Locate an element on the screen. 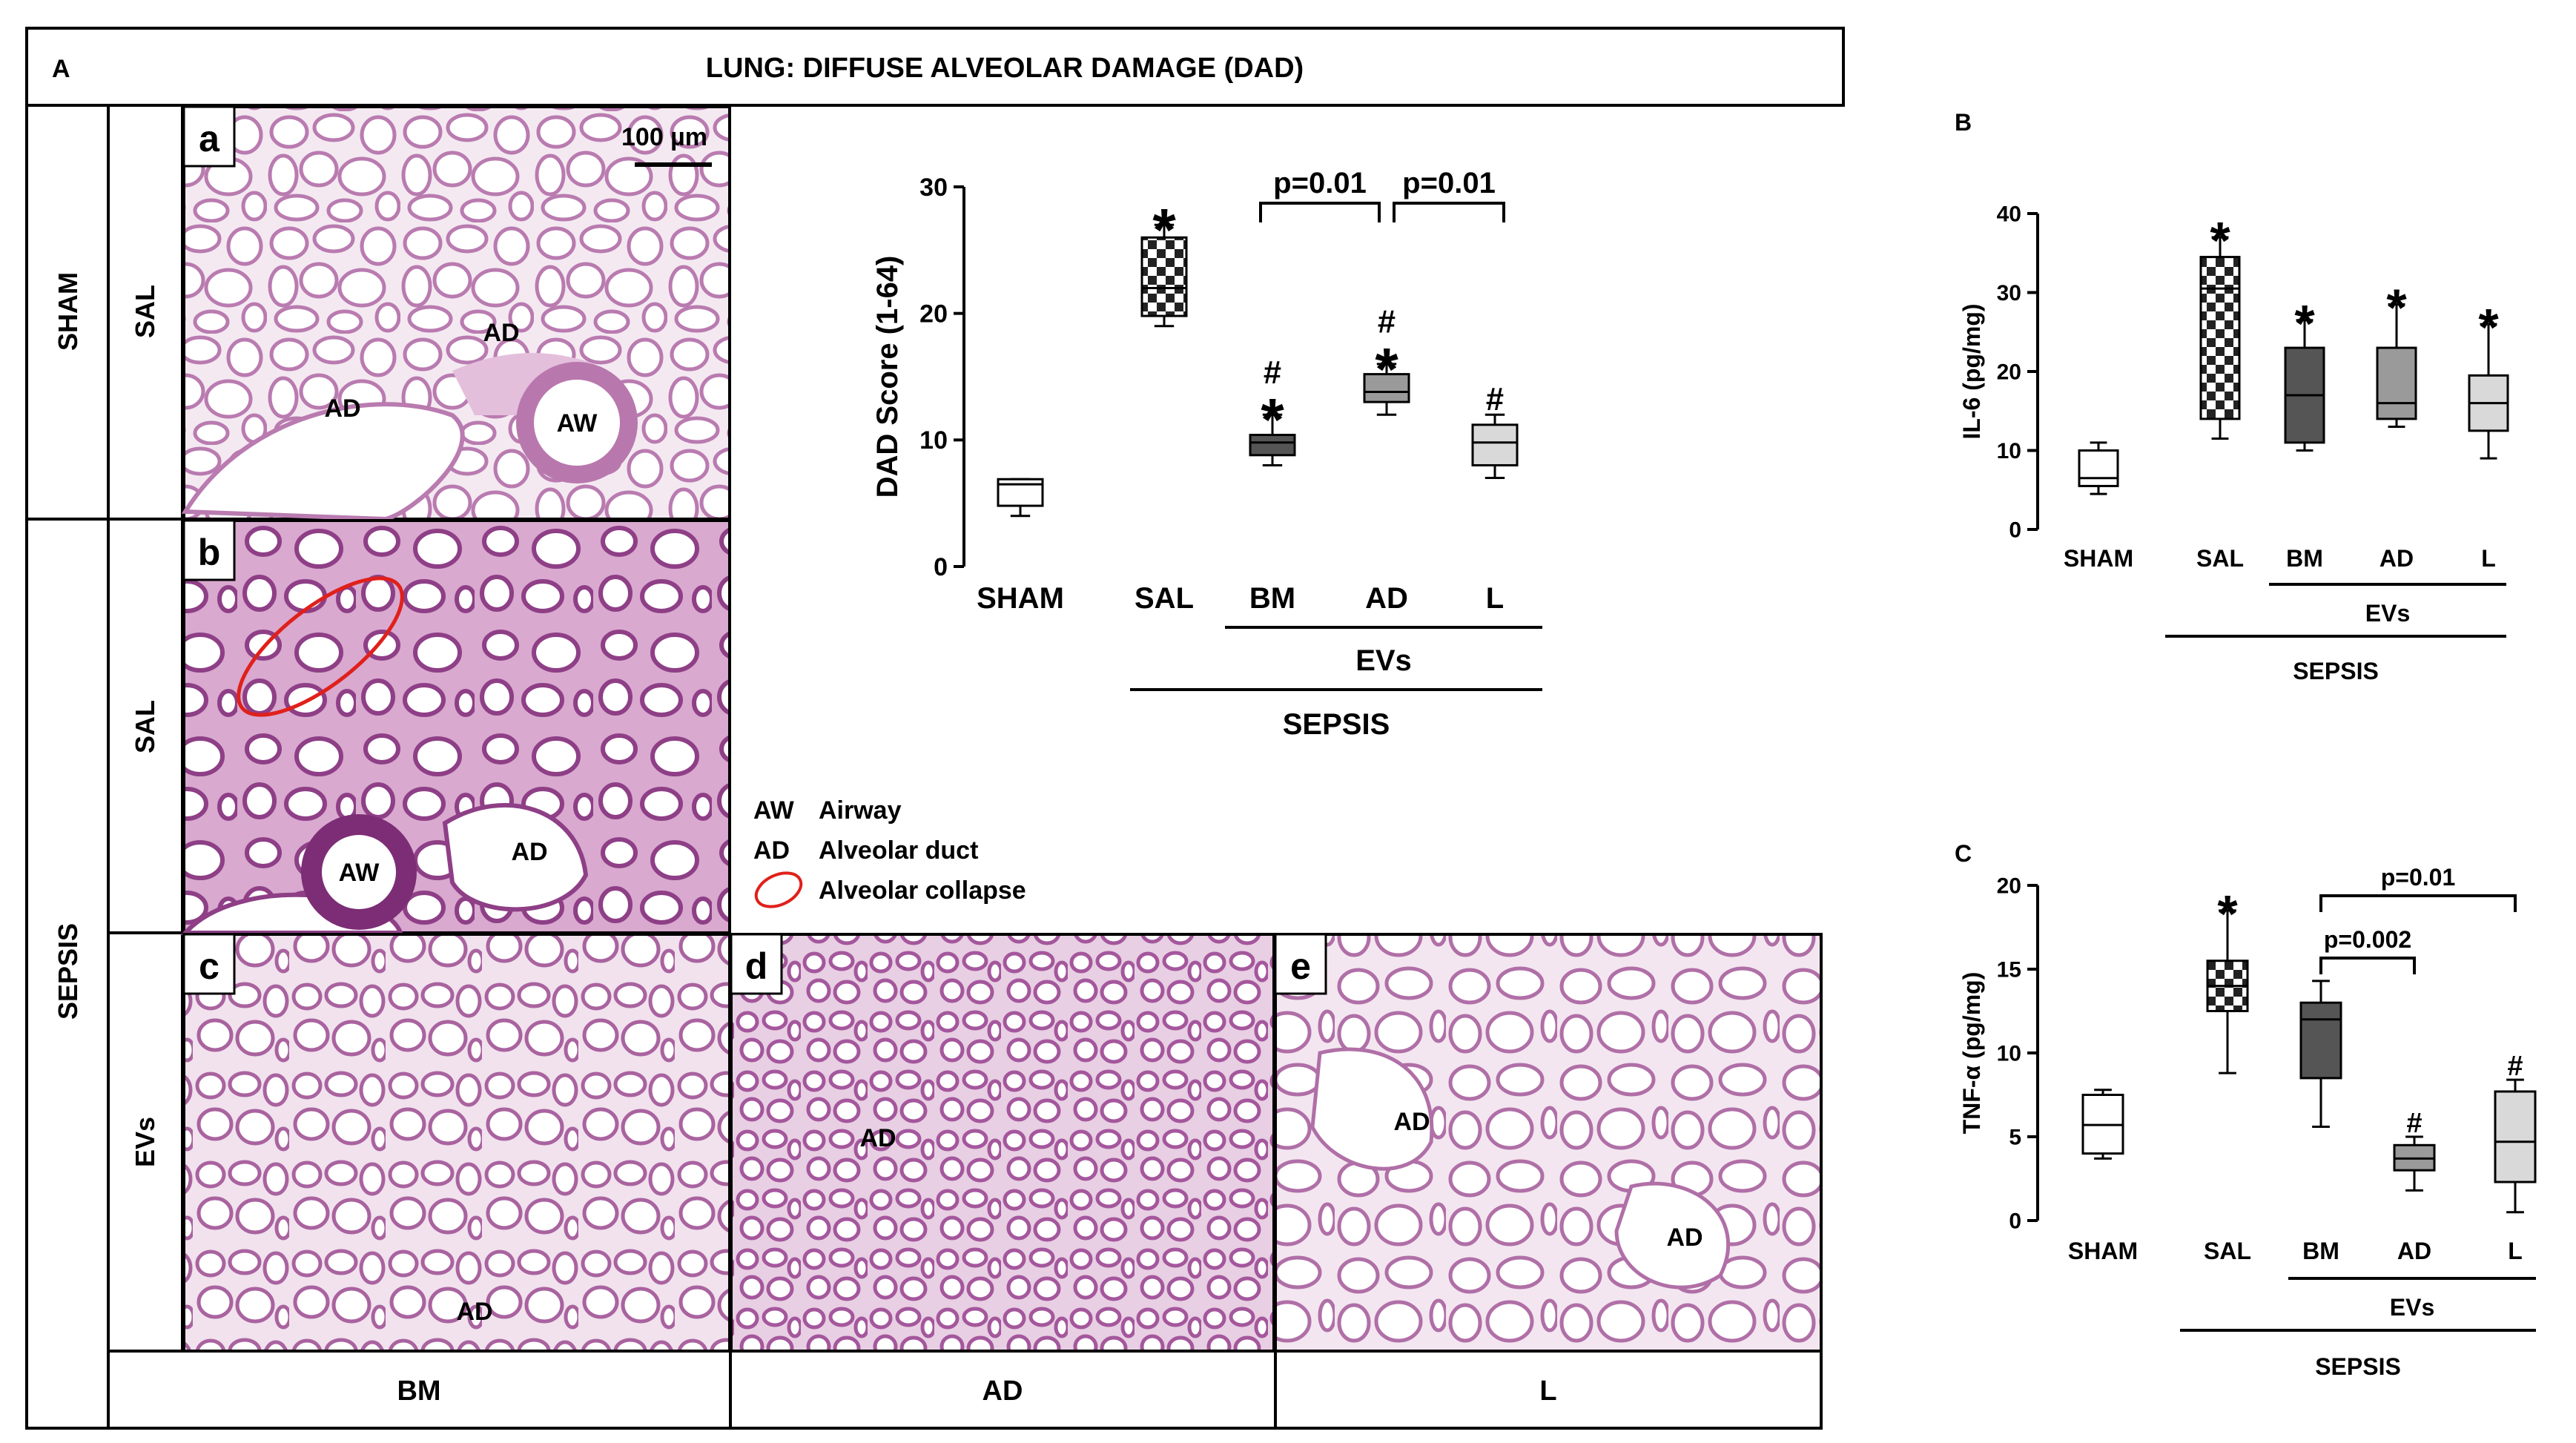 The width and height of the screenshot is (2576, 1443). micrograph-a-label-1: AD is located at coordinates (342, 408).